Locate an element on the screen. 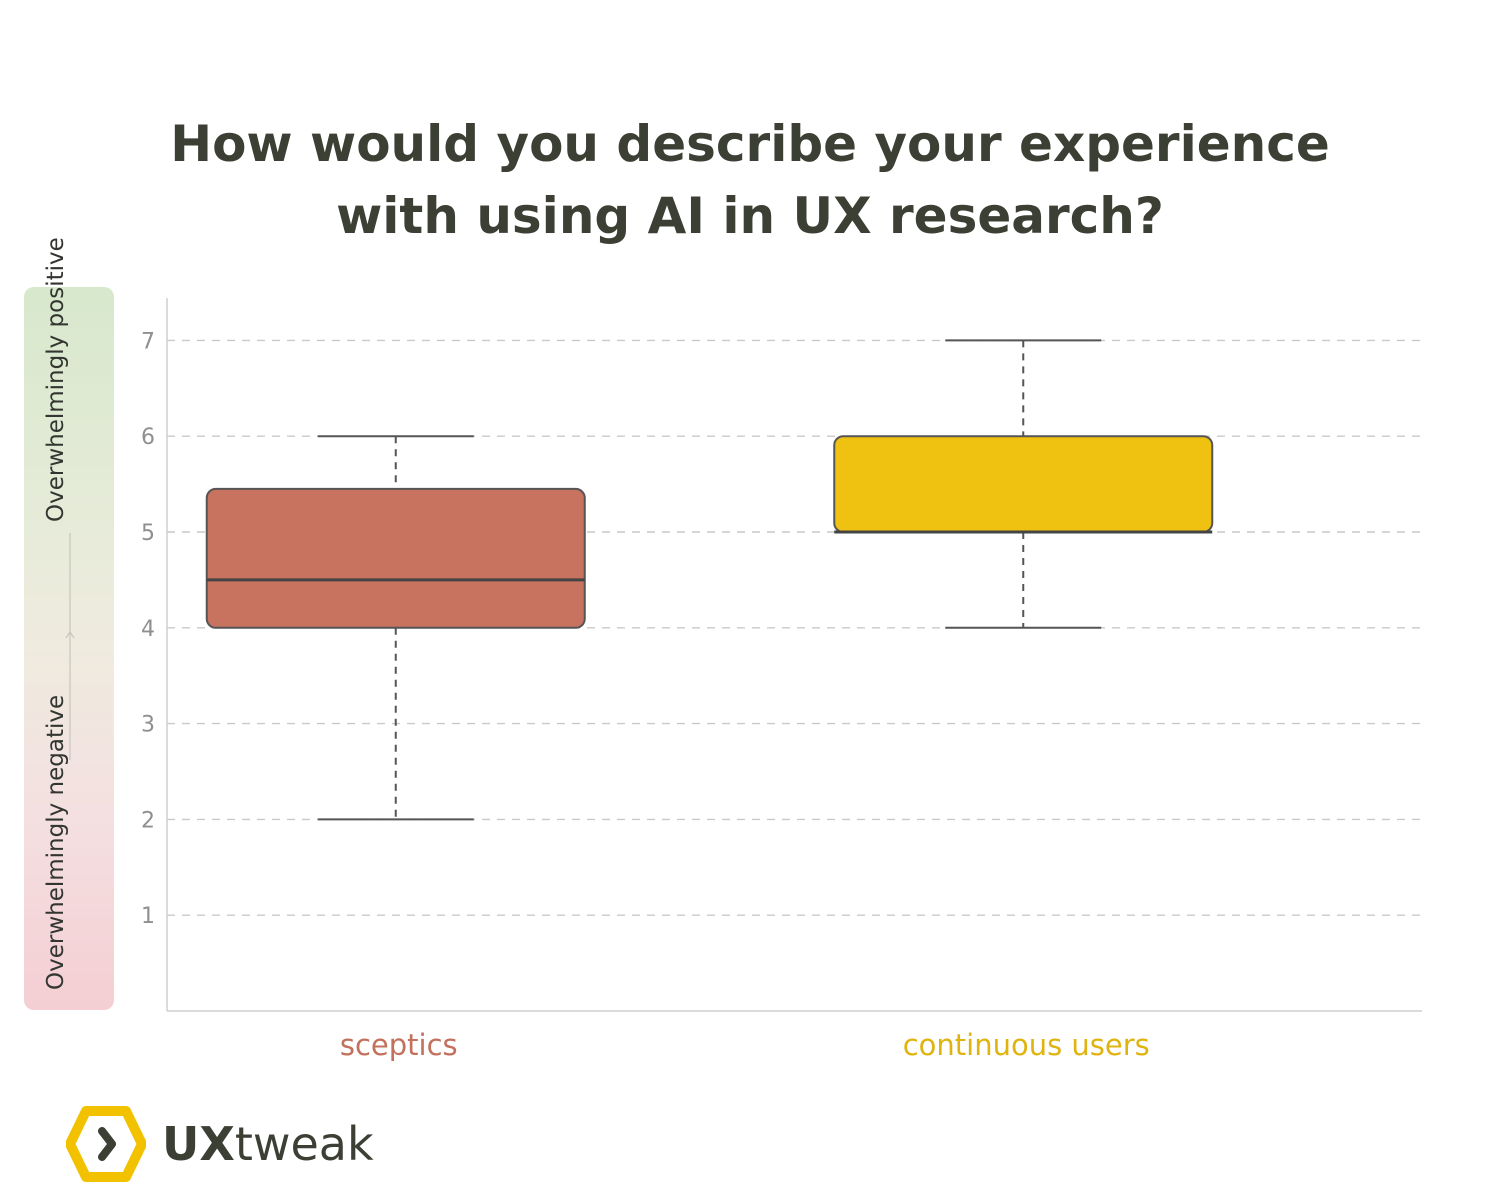 Image resolution: width=1500 pixels, height=1200 pixels. y-tick-label: 4 is located at coordinates (148, 629).